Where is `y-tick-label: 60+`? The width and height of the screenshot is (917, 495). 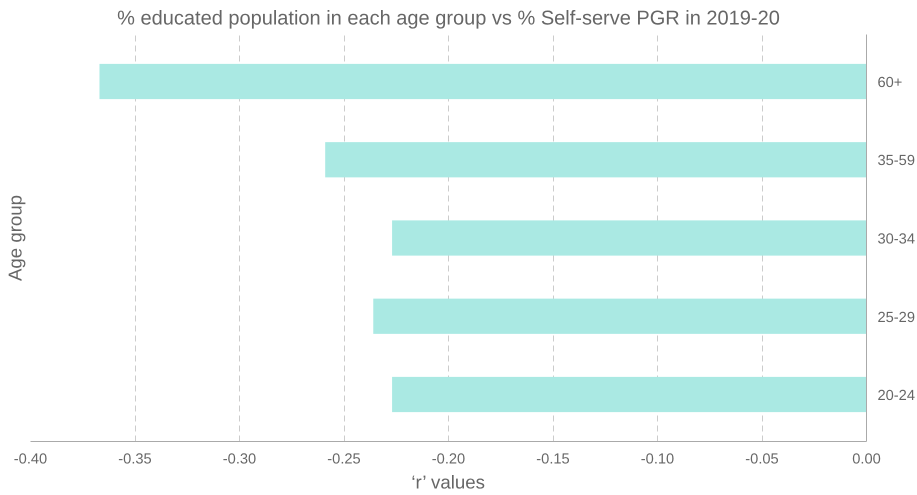
y-tick-label: 60+ is located at coordinates (890, 82).